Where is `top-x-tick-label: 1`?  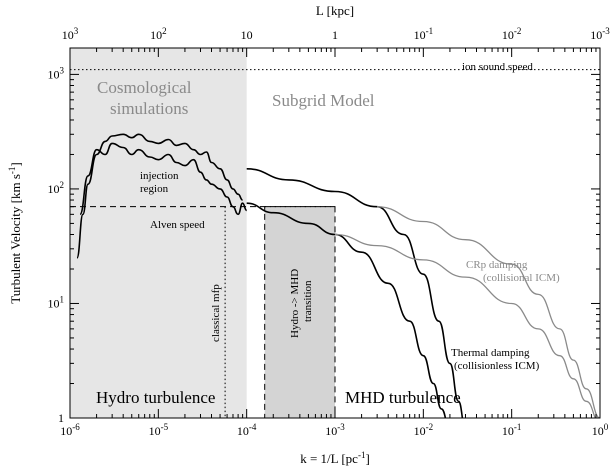 top-x-tick-label: 1 is located at coordinates (335, 35).